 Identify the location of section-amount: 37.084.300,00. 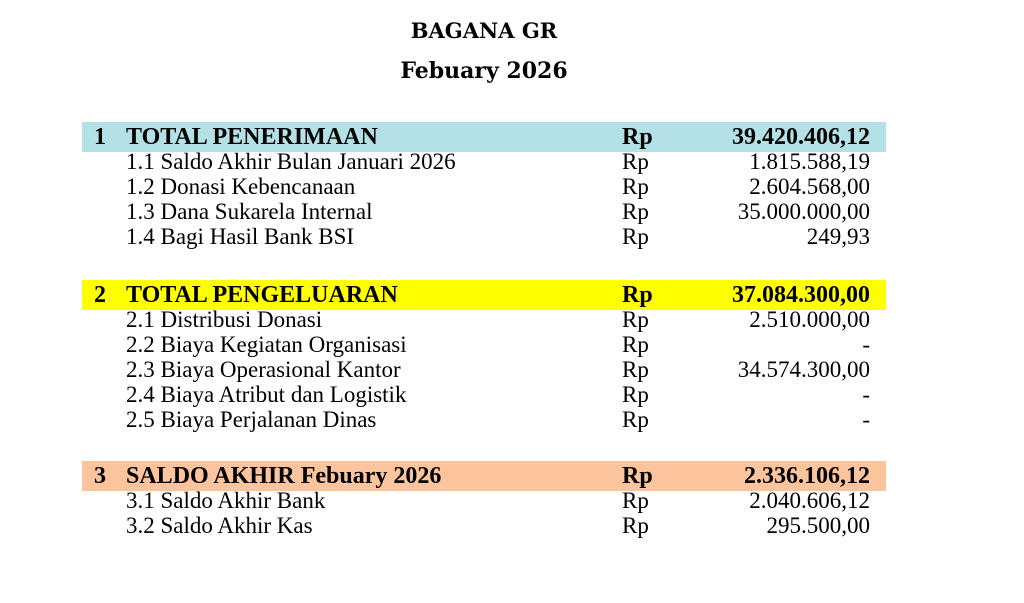
(801, 295).